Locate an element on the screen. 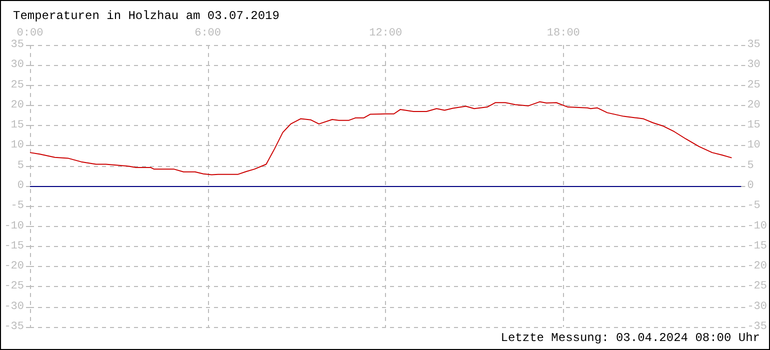 This screenshot has height=350, width=770. y2-tick-label: 15 is located at coordinates (753, 126).